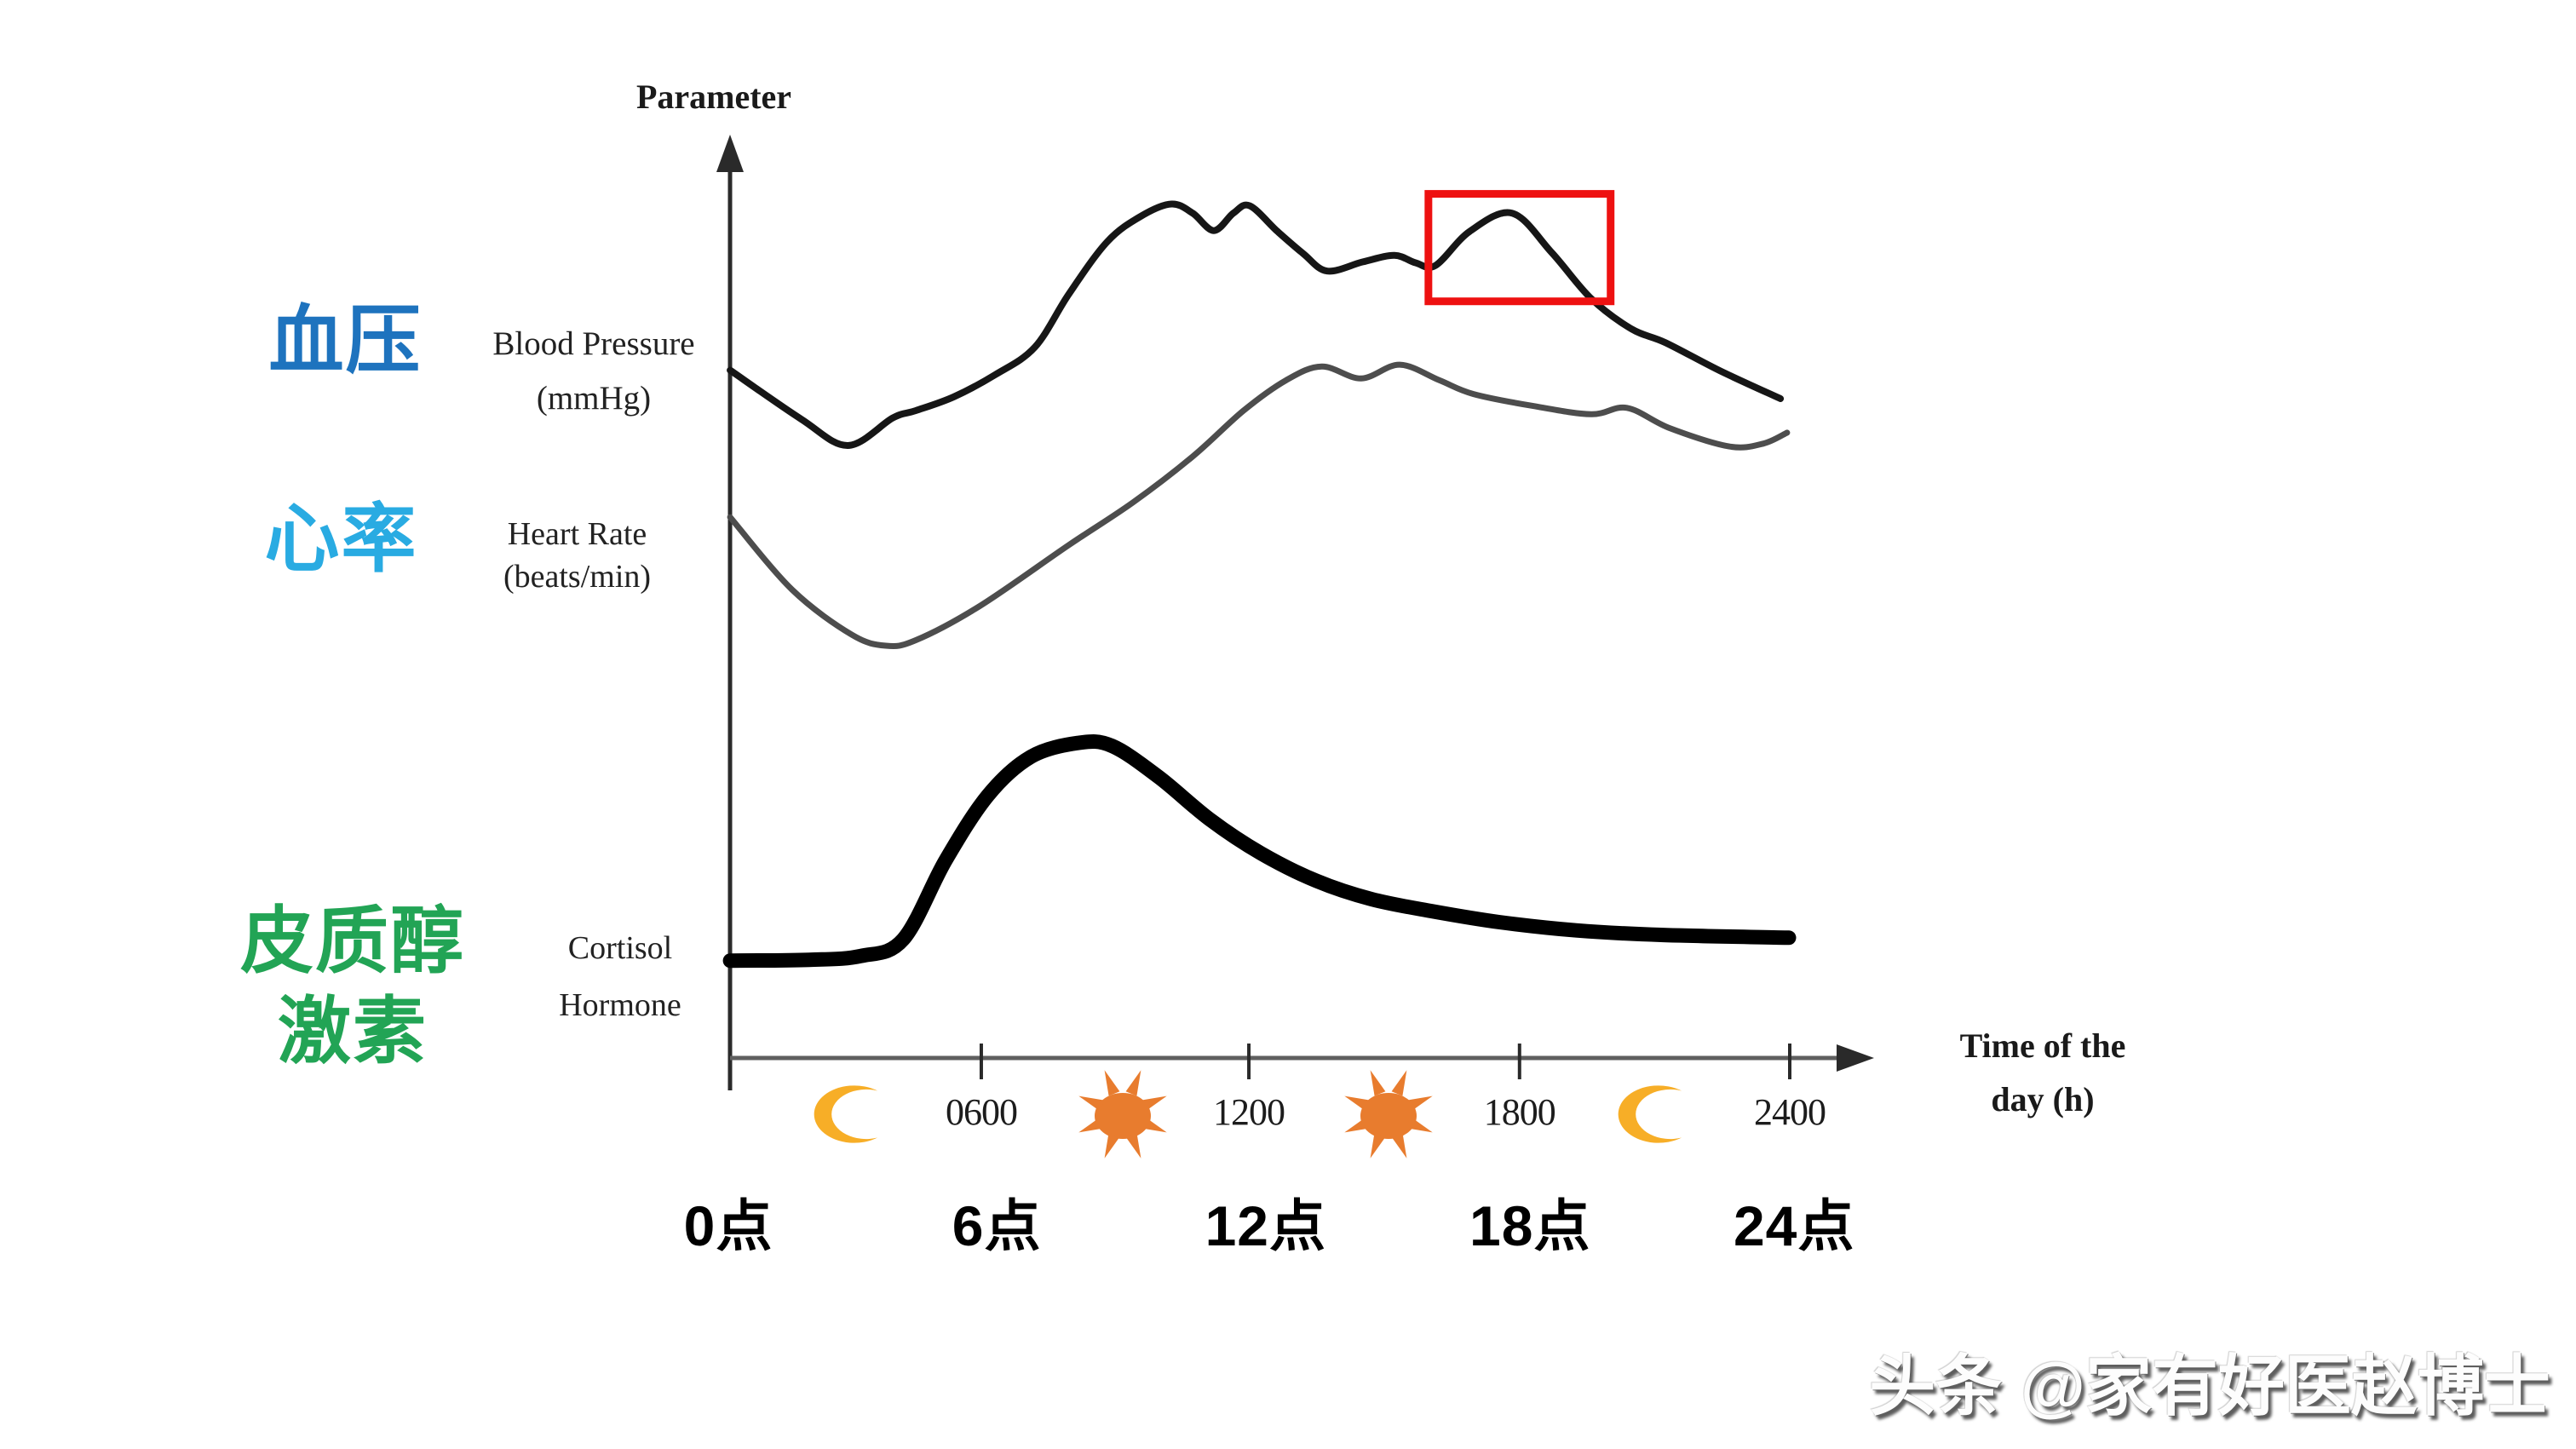 The width and height of the screenshot is (2576, 1449). I want to click on hour-label: 12点, so click(1265, 1225).